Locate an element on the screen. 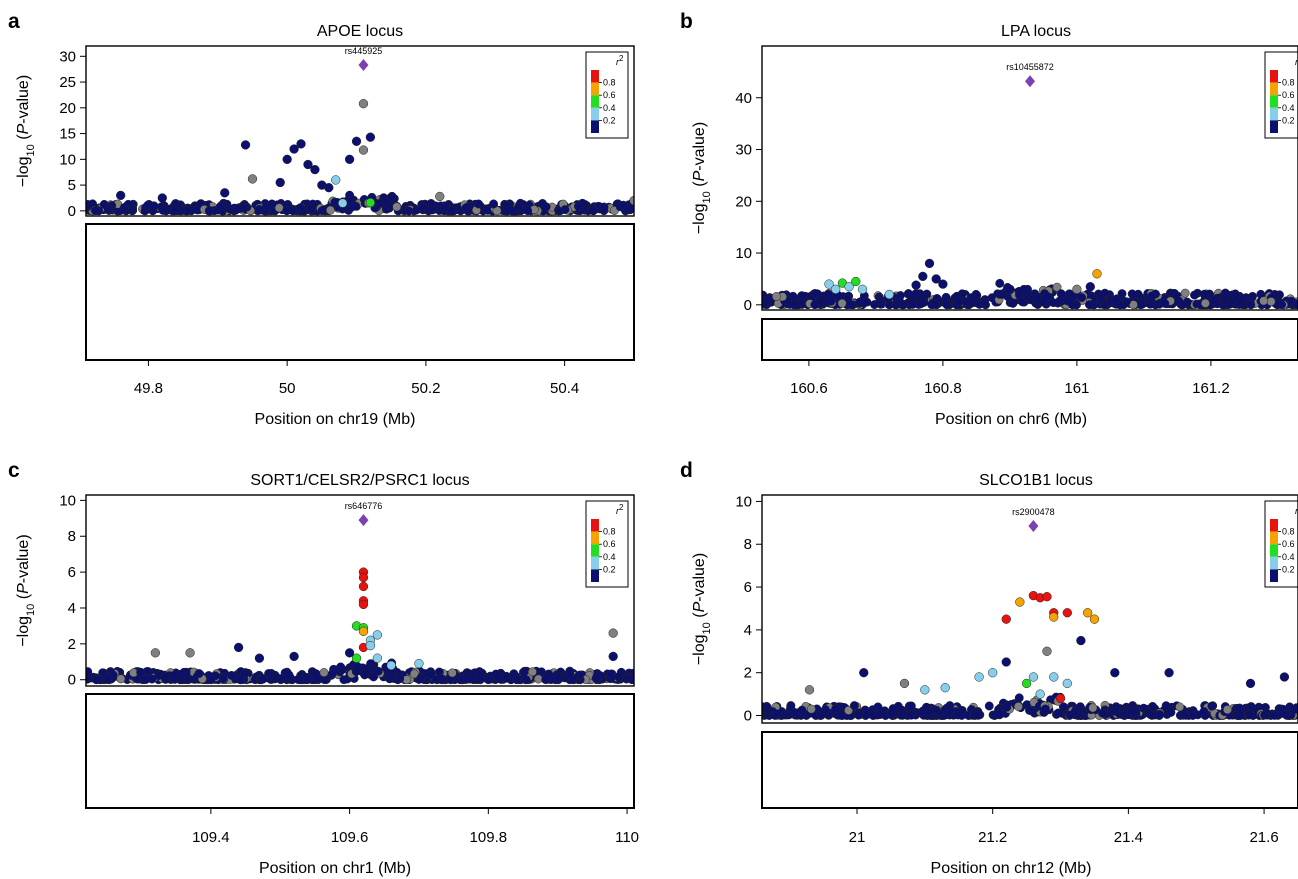  chart-title: SLCO1B1 locus is located at coordinates (1036, 480).